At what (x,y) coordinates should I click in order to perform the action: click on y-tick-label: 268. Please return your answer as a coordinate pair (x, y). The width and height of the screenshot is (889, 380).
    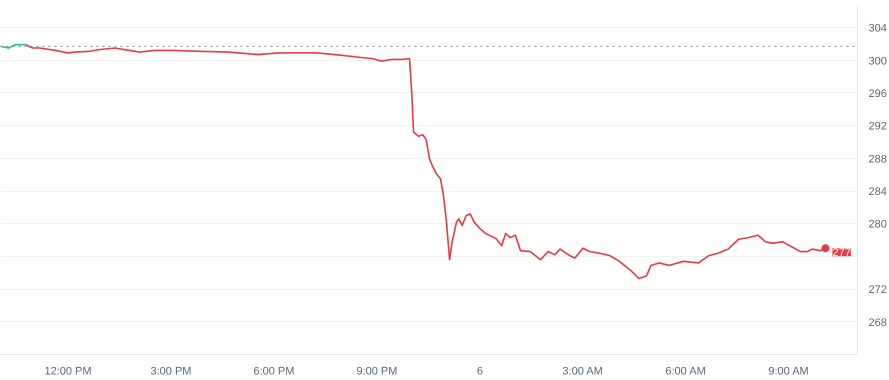
    Looking at the image, I should click on (877, 322).